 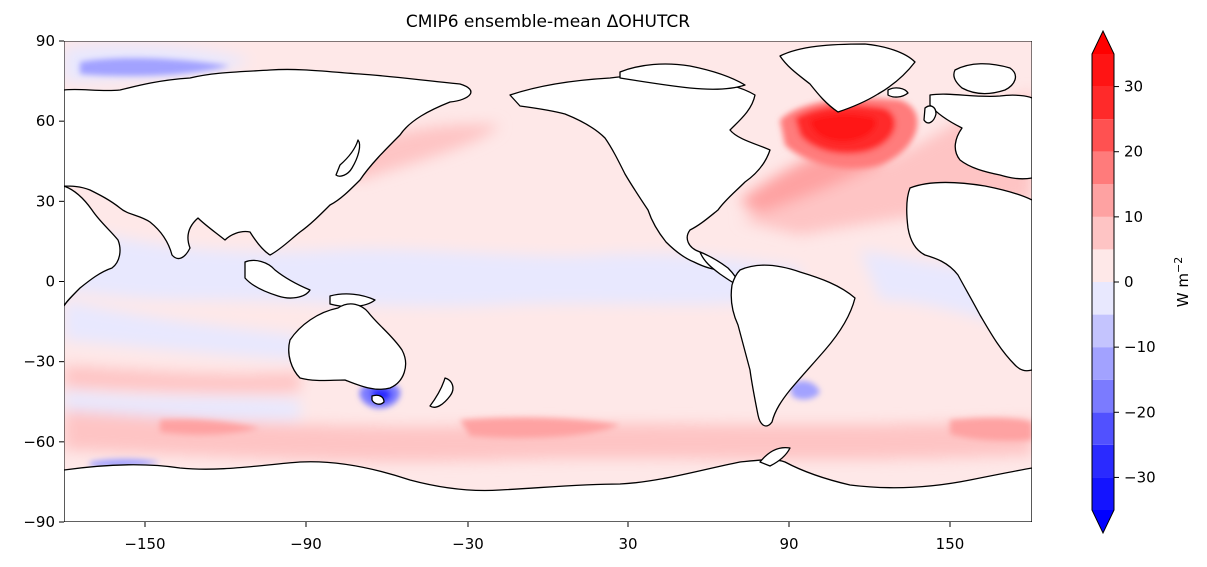 I want to click on land-scandinavia, so click(x=985, y=79).